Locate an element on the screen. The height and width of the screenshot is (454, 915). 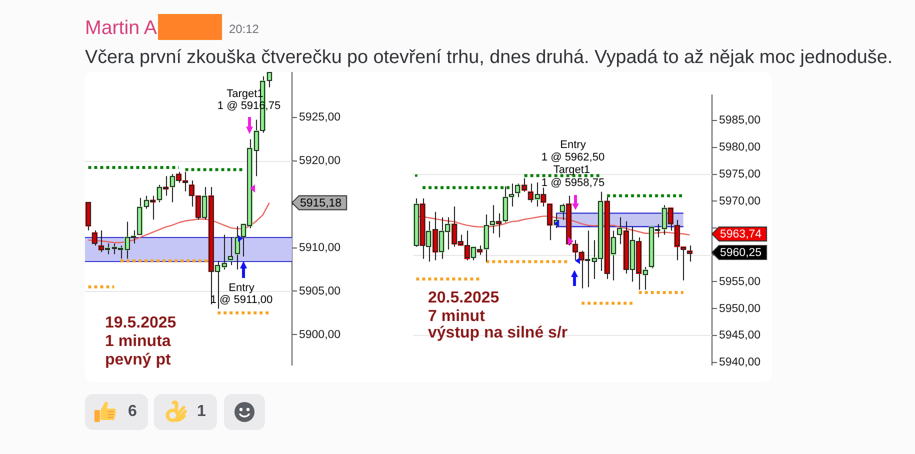
text: 5963,74 is located at coordinates (741, 234).